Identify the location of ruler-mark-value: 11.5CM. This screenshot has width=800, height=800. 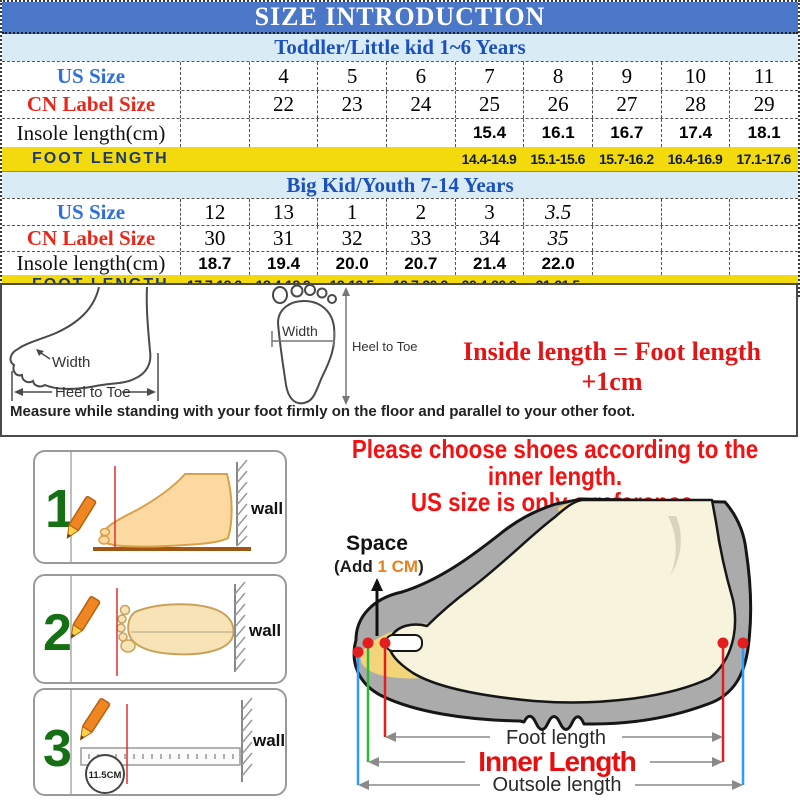
(105, 775).